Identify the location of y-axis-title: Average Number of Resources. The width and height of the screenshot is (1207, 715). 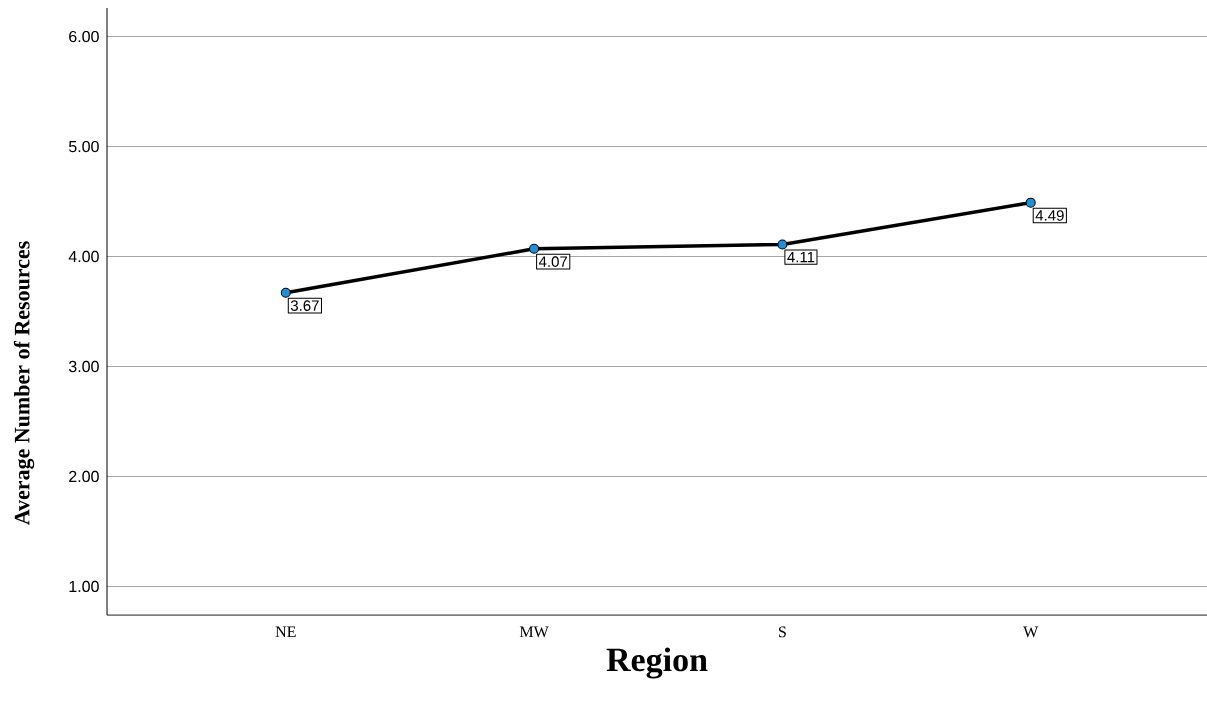
(24, 383).